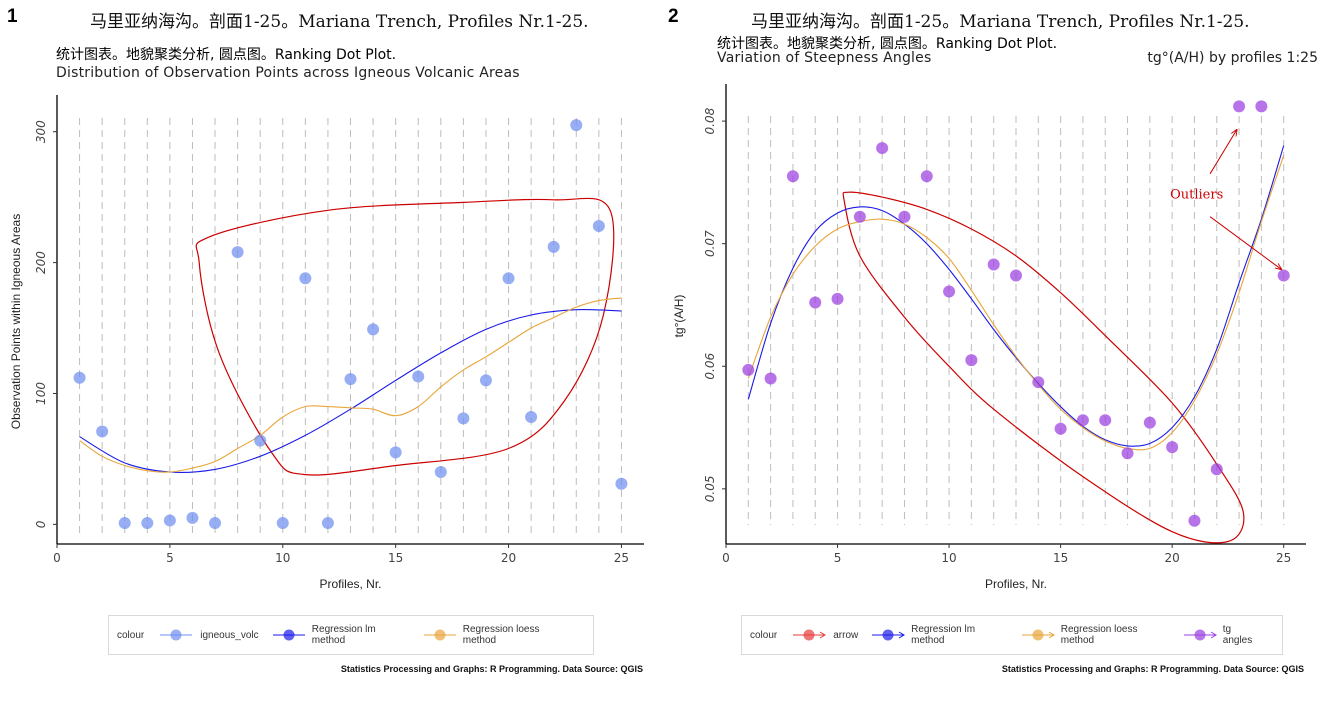  What do you see at coordinates (824, 58) in the screenshot?
I see `chart-subtitle-2: Variation of Steepness Angles` at bounding box center [824, 58].